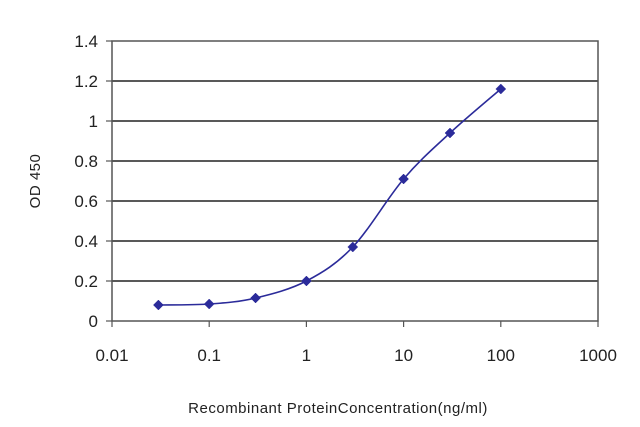  What do you see at coordinates (306, 355) in the screenshot?
I see `x-tick-label: 1` at bounding box center [306, 355].